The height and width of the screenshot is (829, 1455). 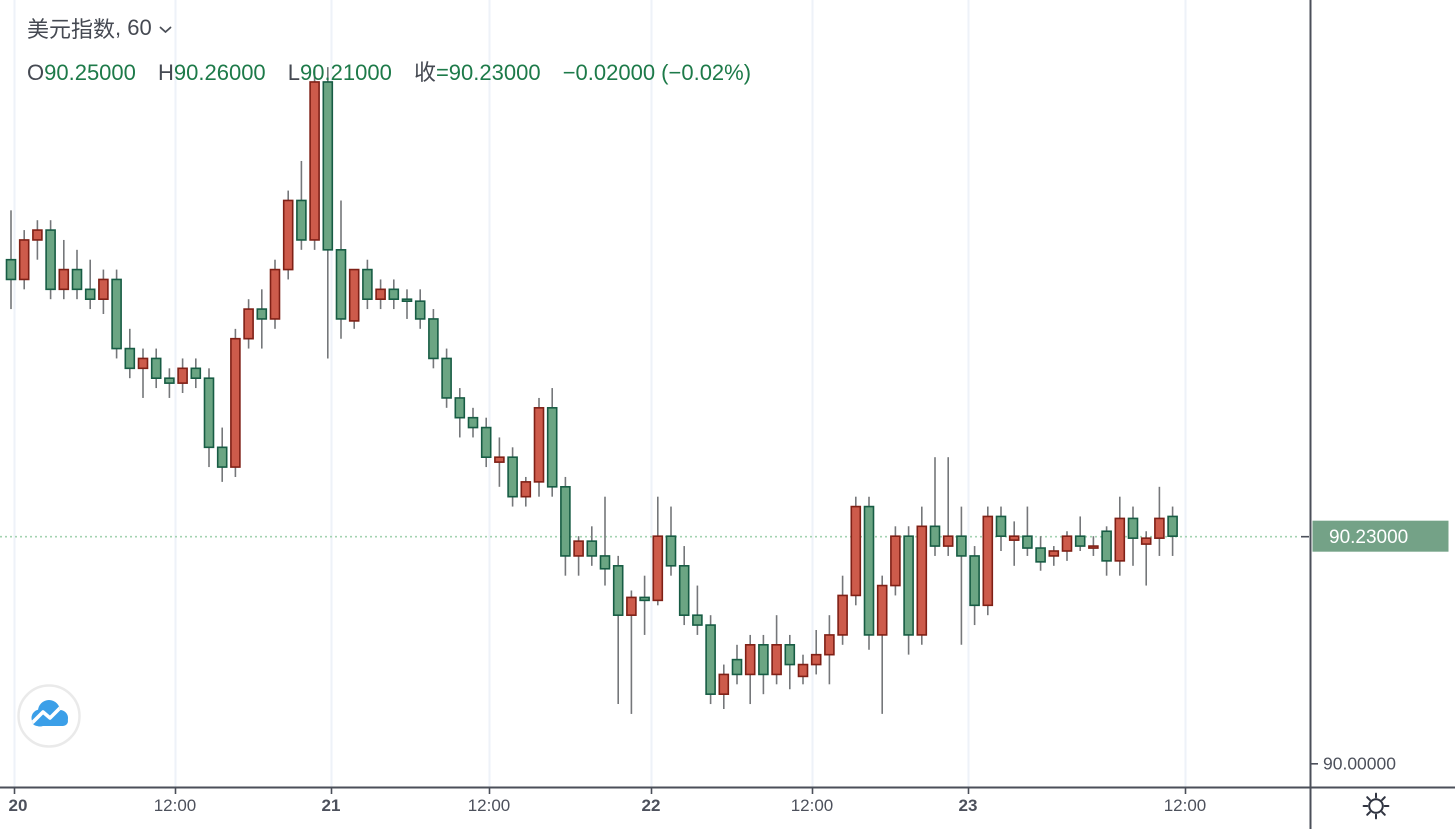 I want to click on gear-icon, so click(x=1376, y=806).